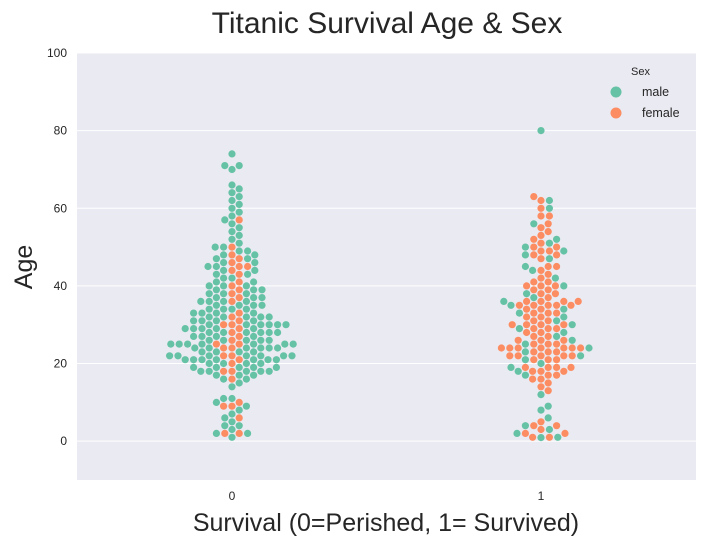 The image size is (705, 546). Describe the element at coordinates (387, 23) in the screenshot. I see `chart-title: Titanic Survival Age & Sex` at that location.